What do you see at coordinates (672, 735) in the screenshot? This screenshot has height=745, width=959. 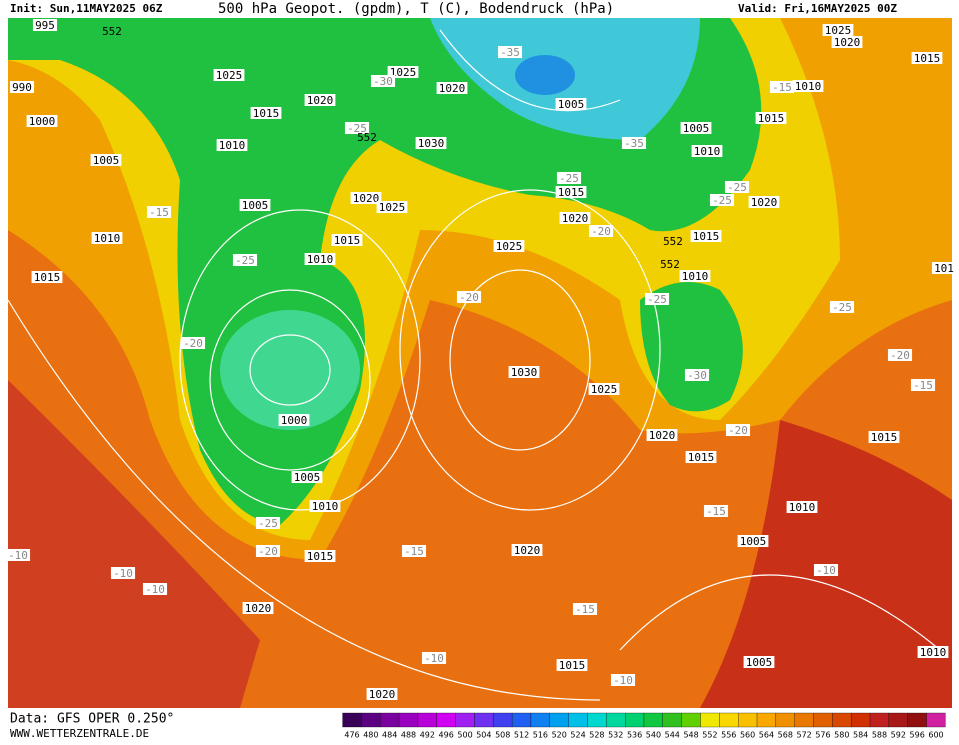 I see `colorbar-tick-label: 544` at bounding box center [672, 735].